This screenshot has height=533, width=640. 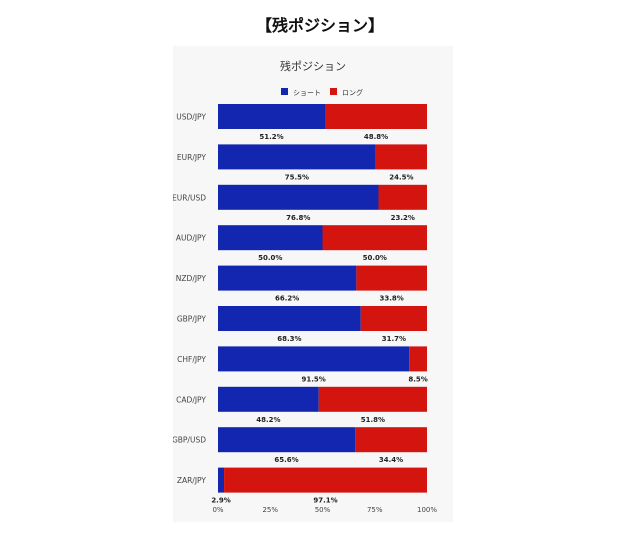 What do you see at coordinates (191, 359) in the screenshot?
I see `category-label: CHF/JPY` at bounding box center [191, 359].